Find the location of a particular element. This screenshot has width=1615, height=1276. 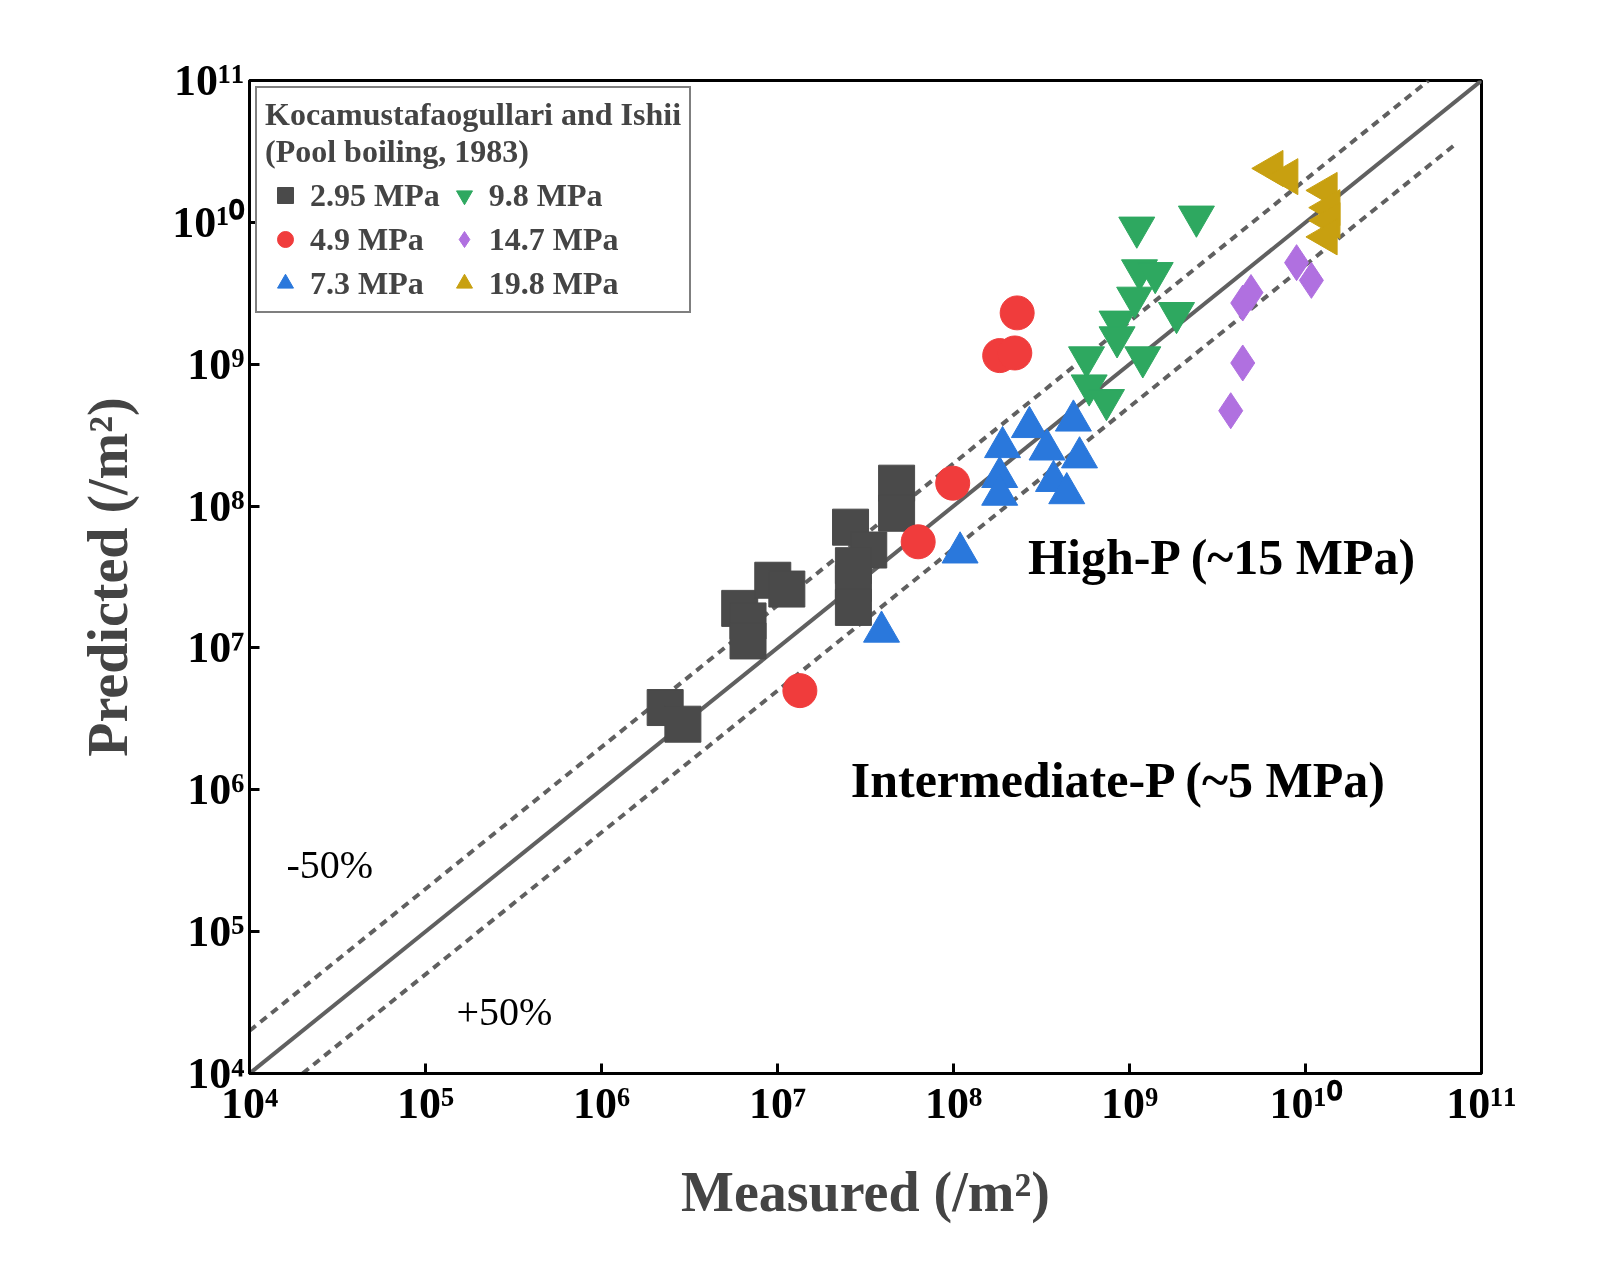

x-tick-label: 10¹¹ is located at coordinates (1481, 1103).